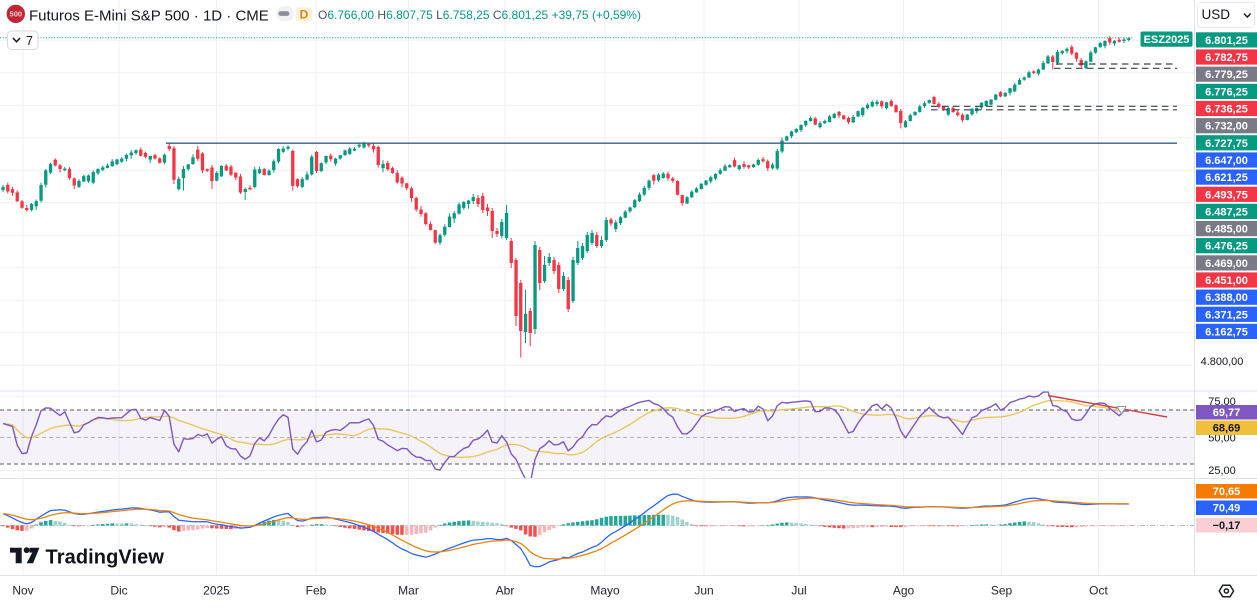 This screenshot has width=1257, height=608. Describe the element at coordinates (1002, 591) in the screenshot. I see `svg-text: Sep` at that location.